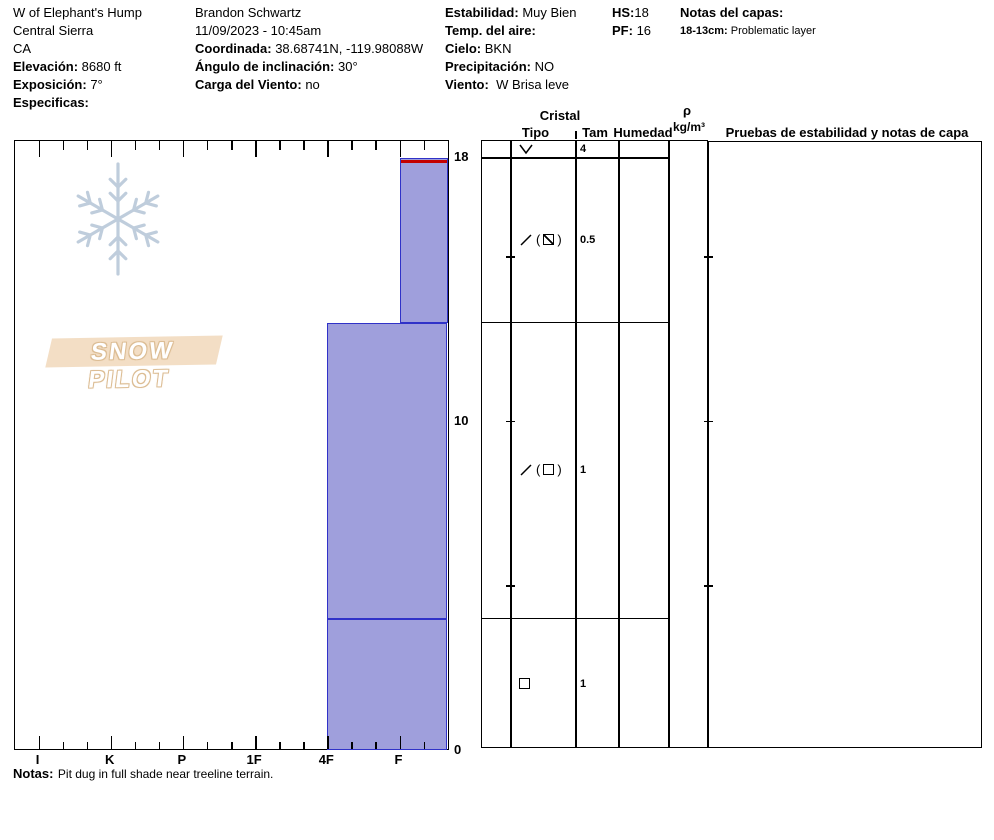  Describe the element at coordinates (182, 759) in the screenshot. I see `hardness-axis-label: P` at that location.